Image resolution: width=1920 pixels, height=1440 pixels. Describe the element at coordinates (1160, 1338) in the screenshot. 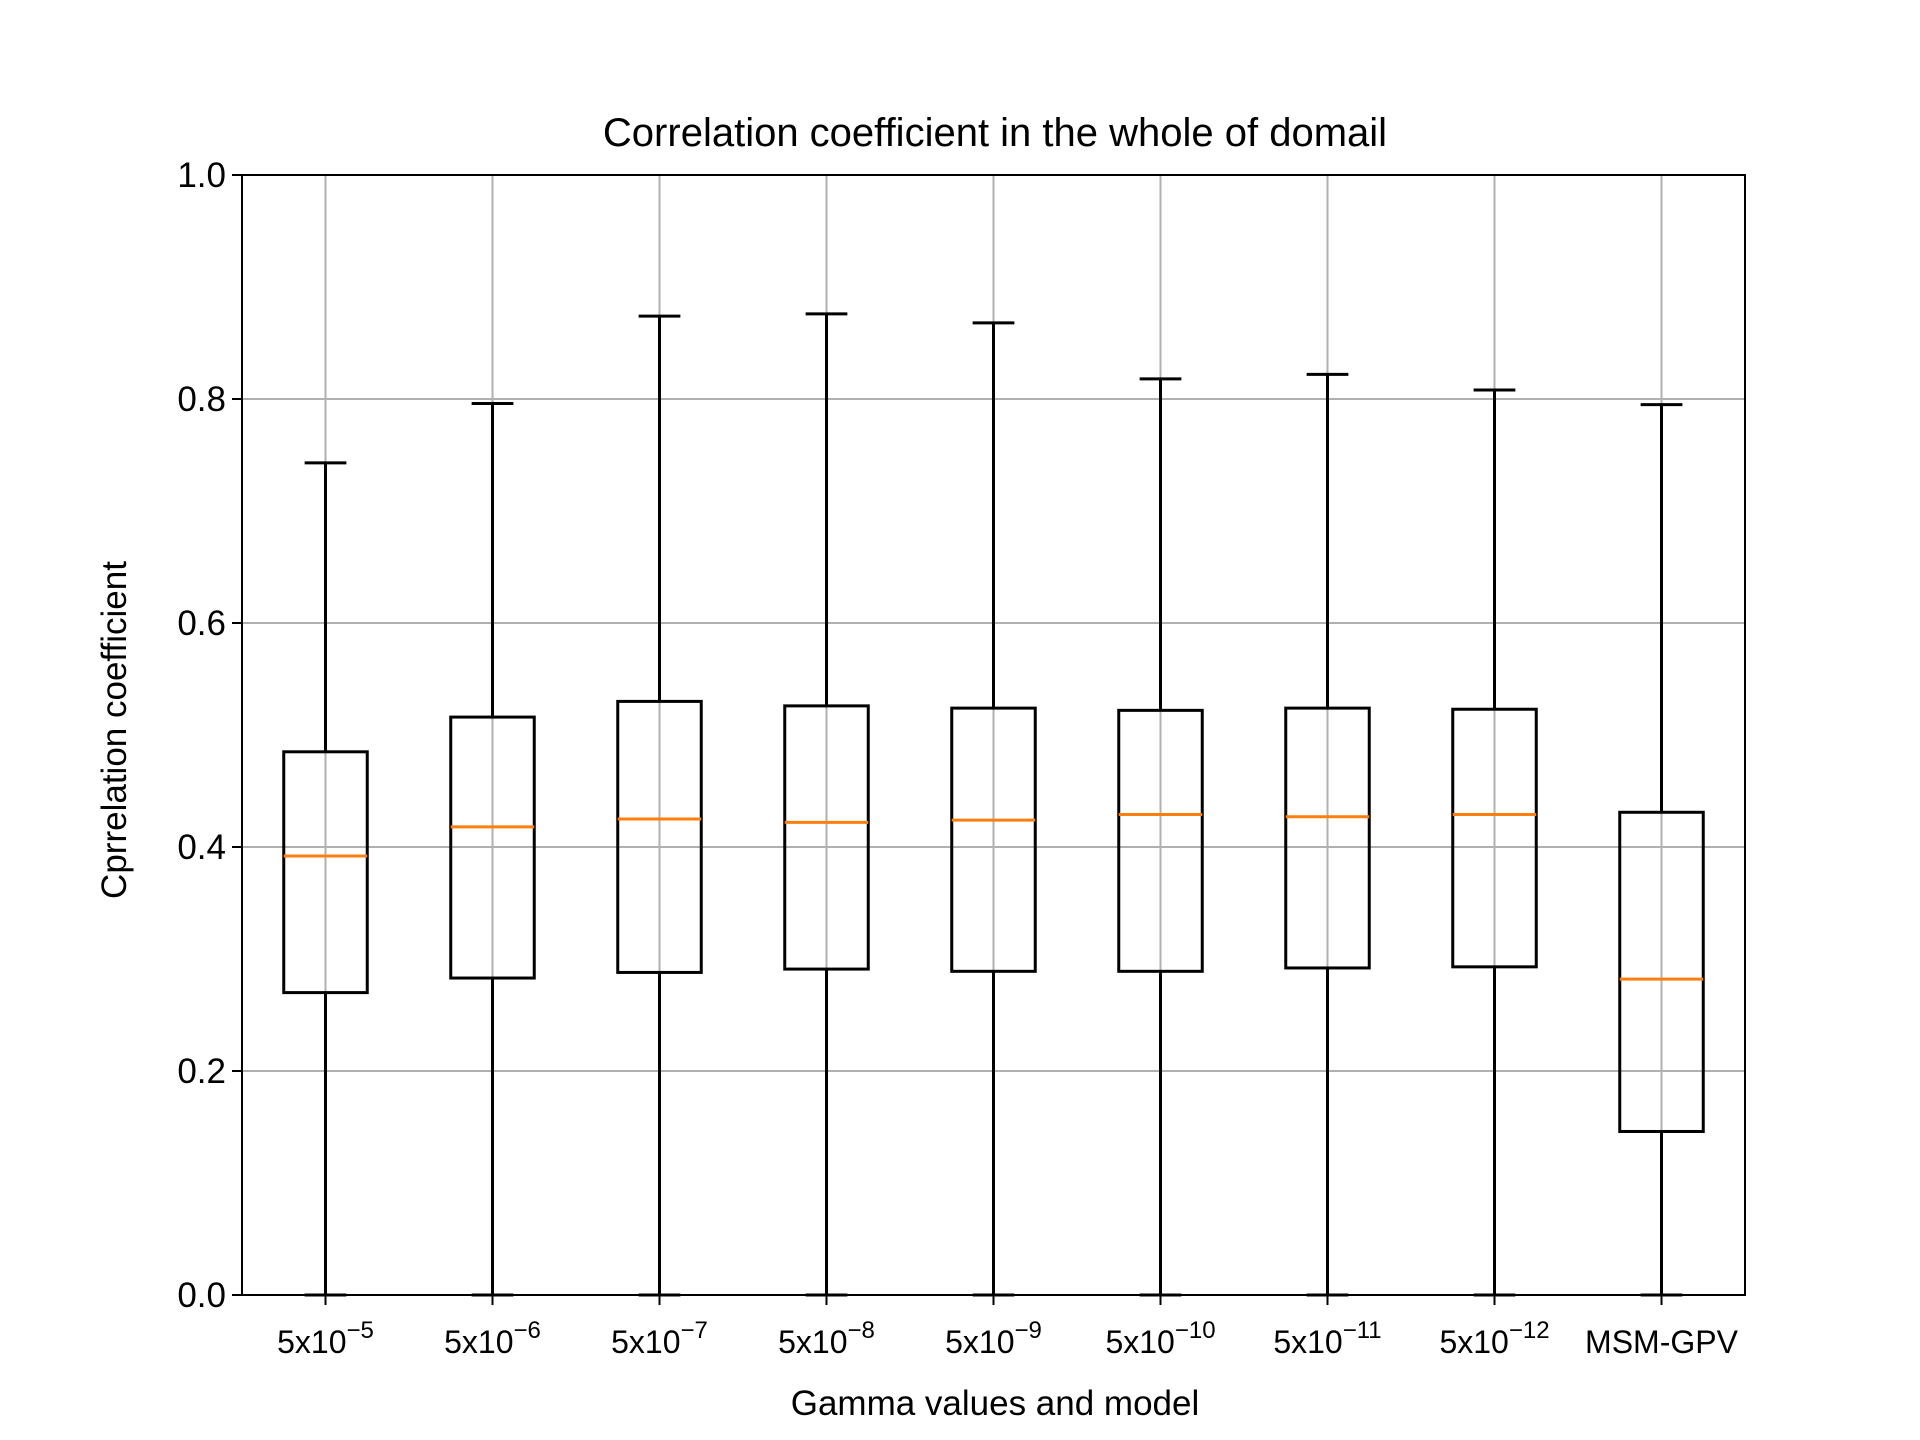

I see `x-tick-label: 5x10⁻¹⁰` at that location.